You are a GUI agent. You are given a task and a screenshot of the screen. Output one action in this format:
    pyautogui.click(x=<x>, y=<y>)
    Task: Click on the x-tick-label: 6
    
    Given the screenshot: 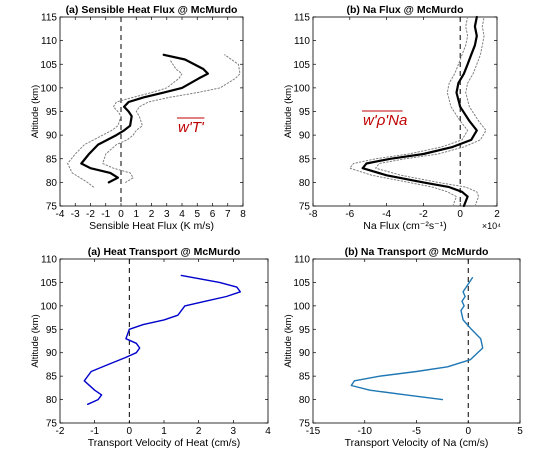 What is the action you would take?
    pyautogui.click(x=213, y=214)
    